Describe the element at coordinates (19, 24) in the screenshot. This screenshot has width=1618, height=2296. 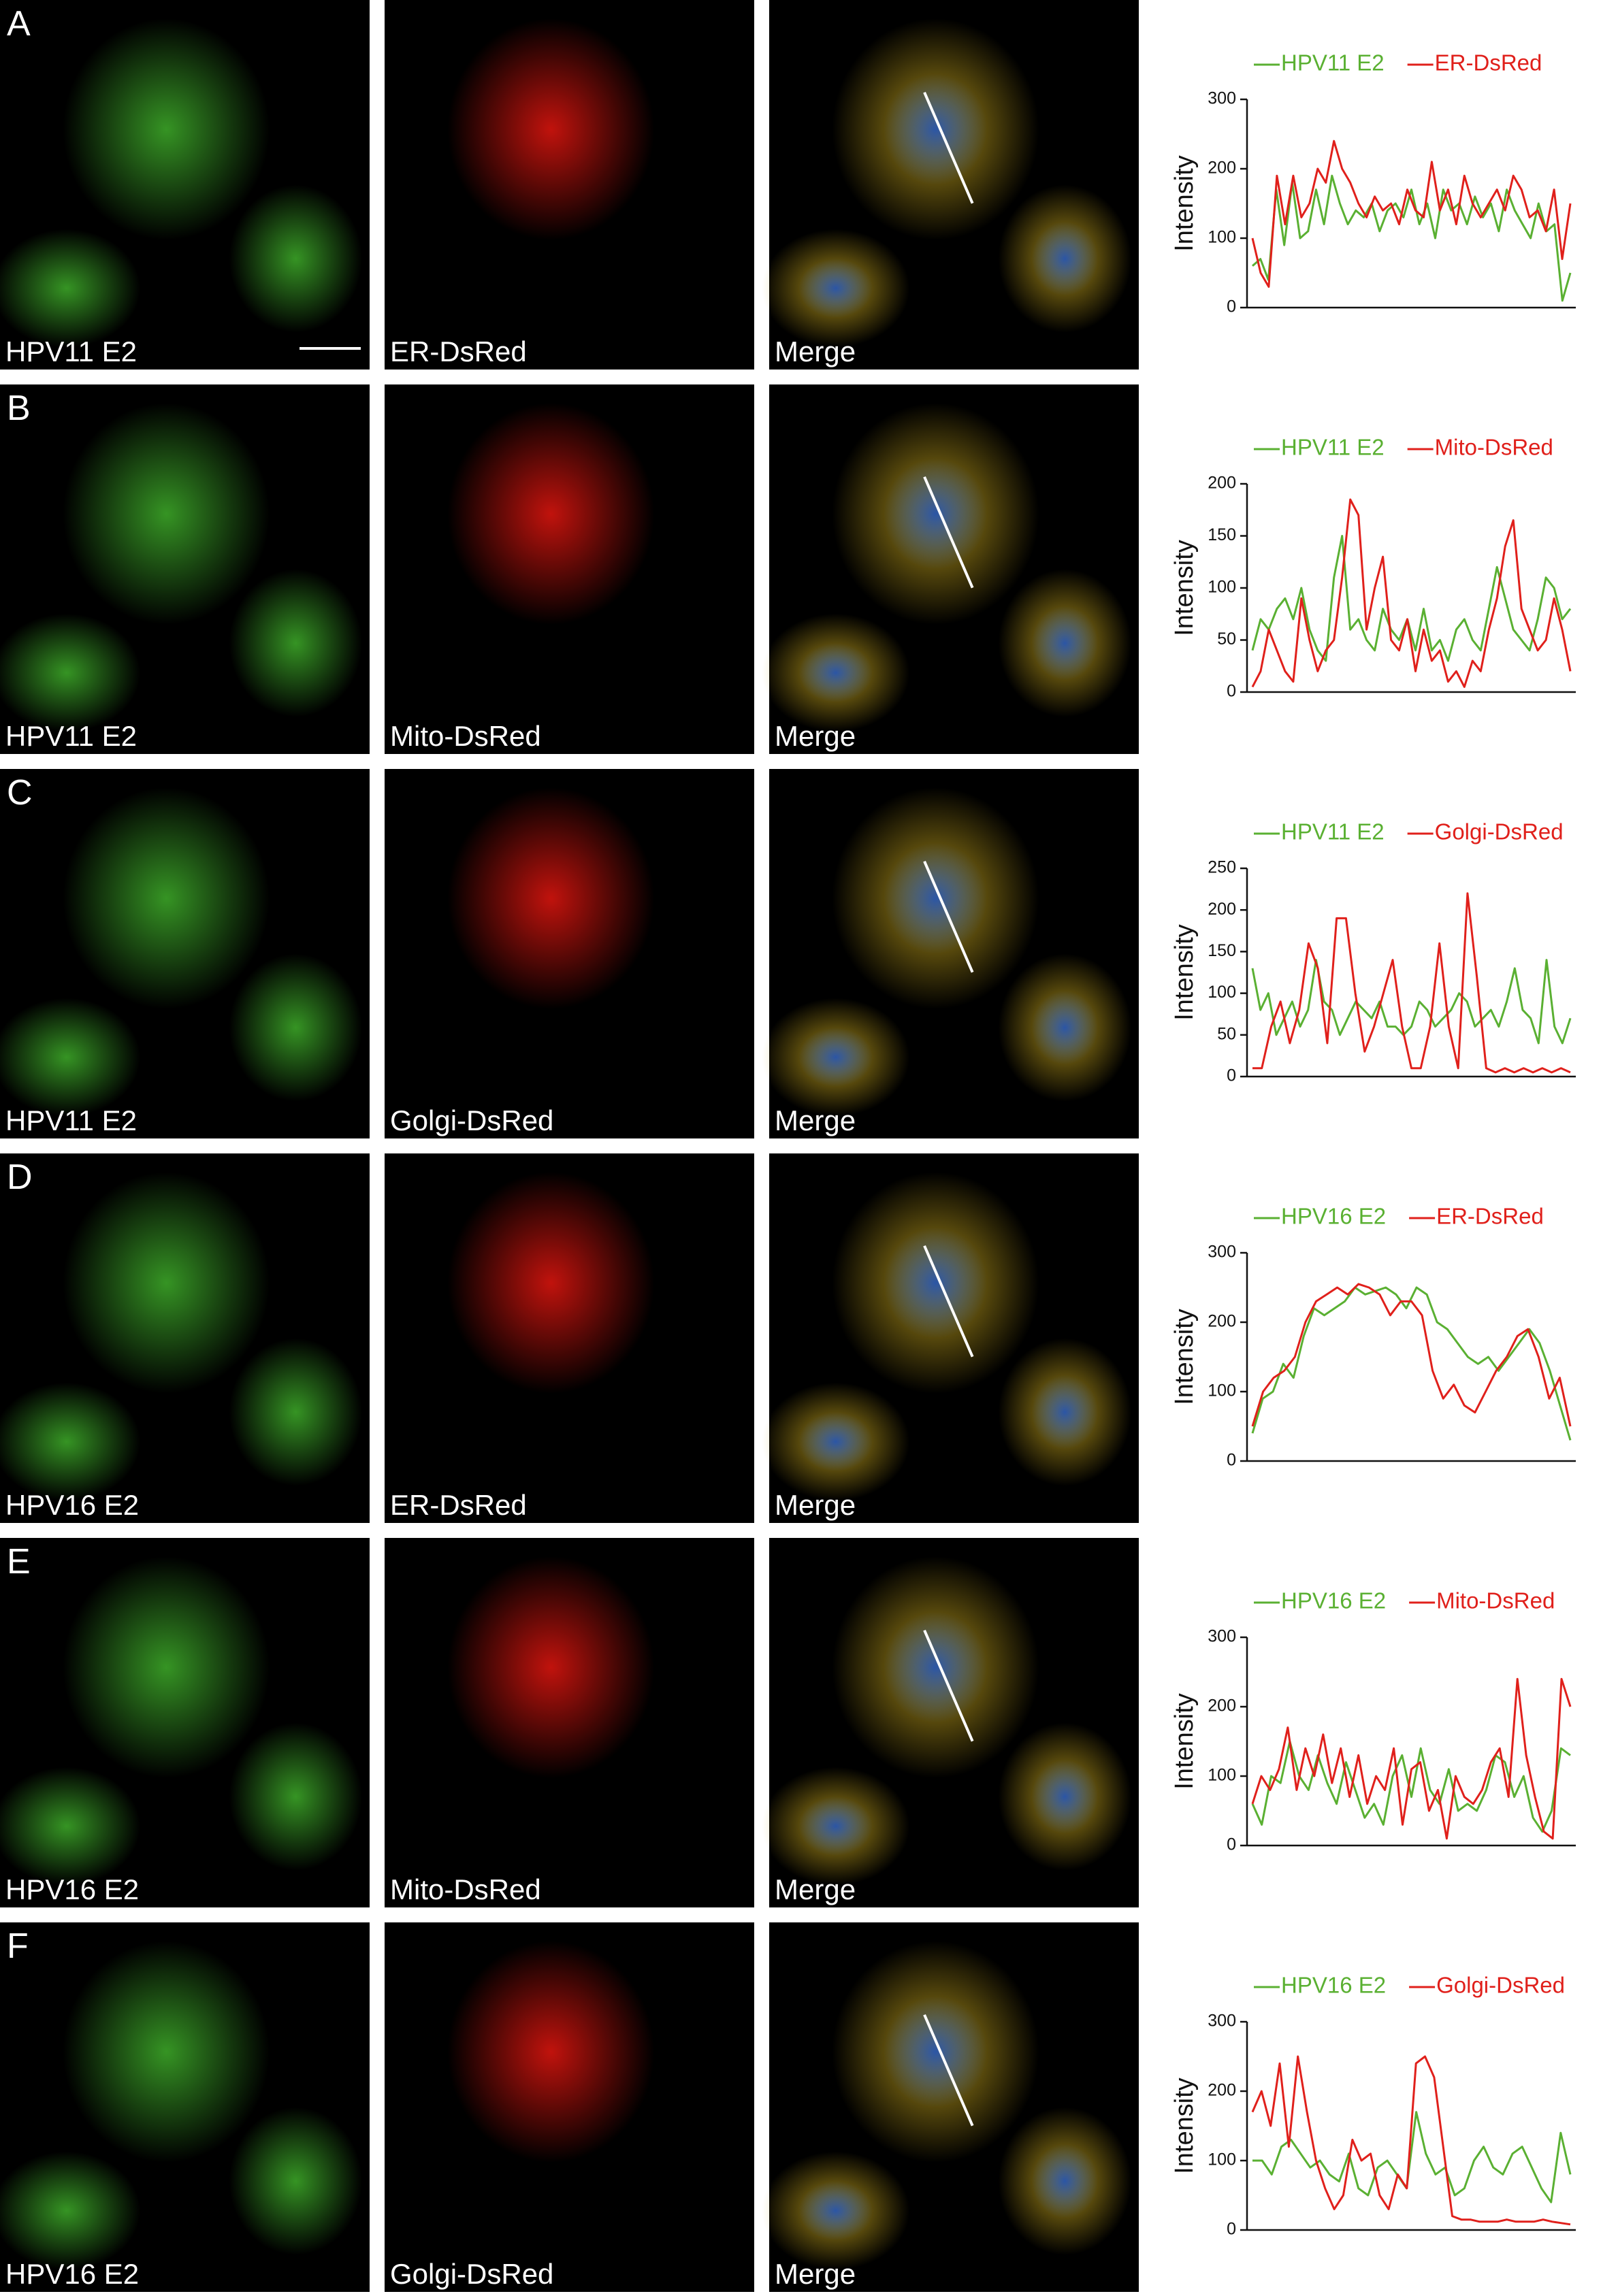
I see `panel-letter: A` at that location.